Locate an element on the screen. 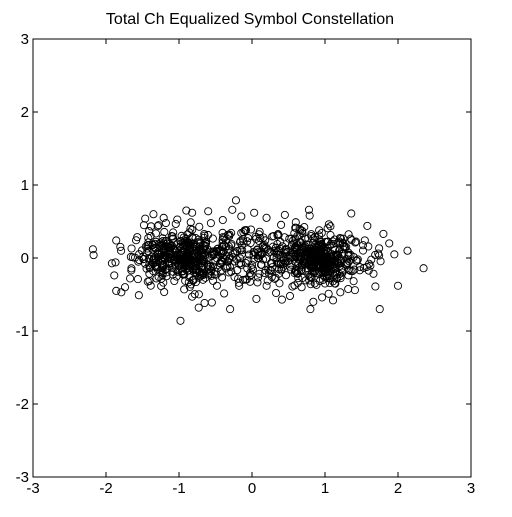 The image size is (512, 517). chart-title: Total Ch Equalized Symbol Constellation is located at coordinates (250, 19).